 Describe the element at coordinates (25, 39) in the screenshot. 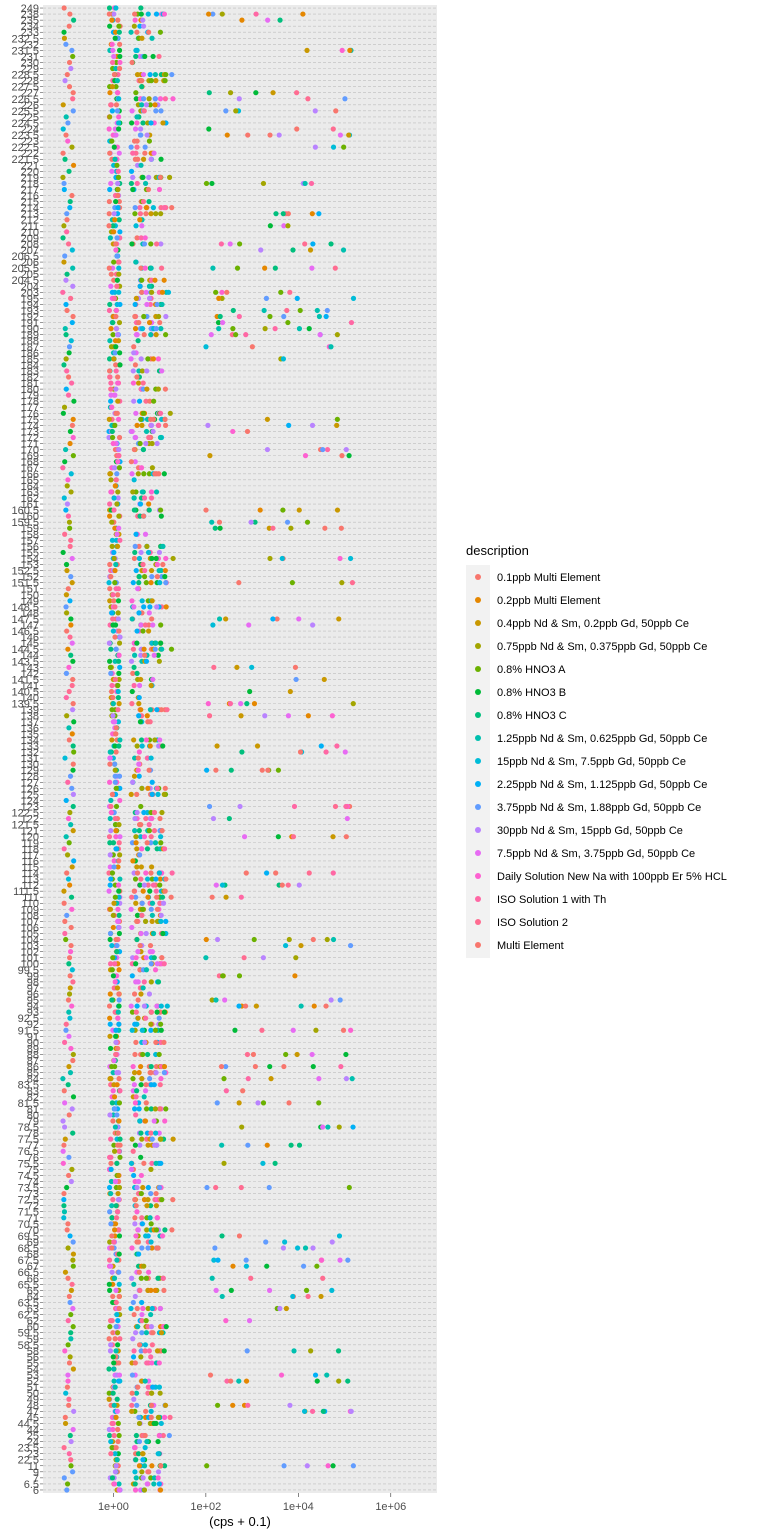

I see `y-tick-label: 232.5` at that location.